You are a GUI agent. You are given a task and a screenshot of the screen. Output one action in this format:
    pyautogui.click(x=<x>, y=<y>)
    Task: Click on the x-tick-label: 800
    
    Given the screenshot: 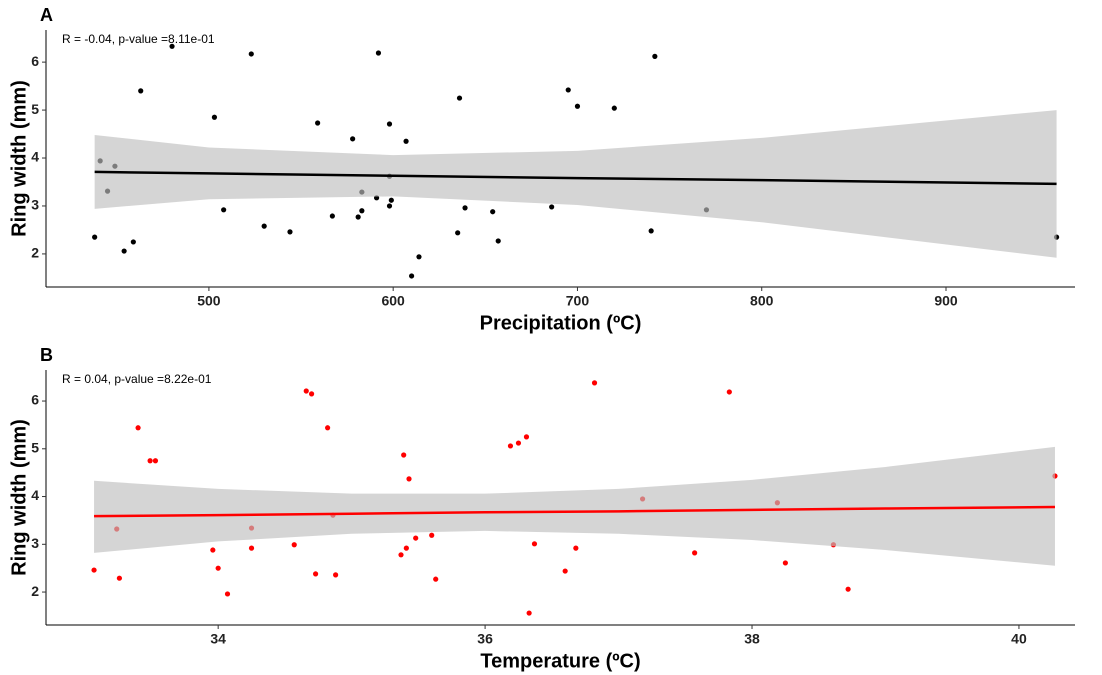 What is the action you would take?
    pyautogui.click(x=762, y=301)
    